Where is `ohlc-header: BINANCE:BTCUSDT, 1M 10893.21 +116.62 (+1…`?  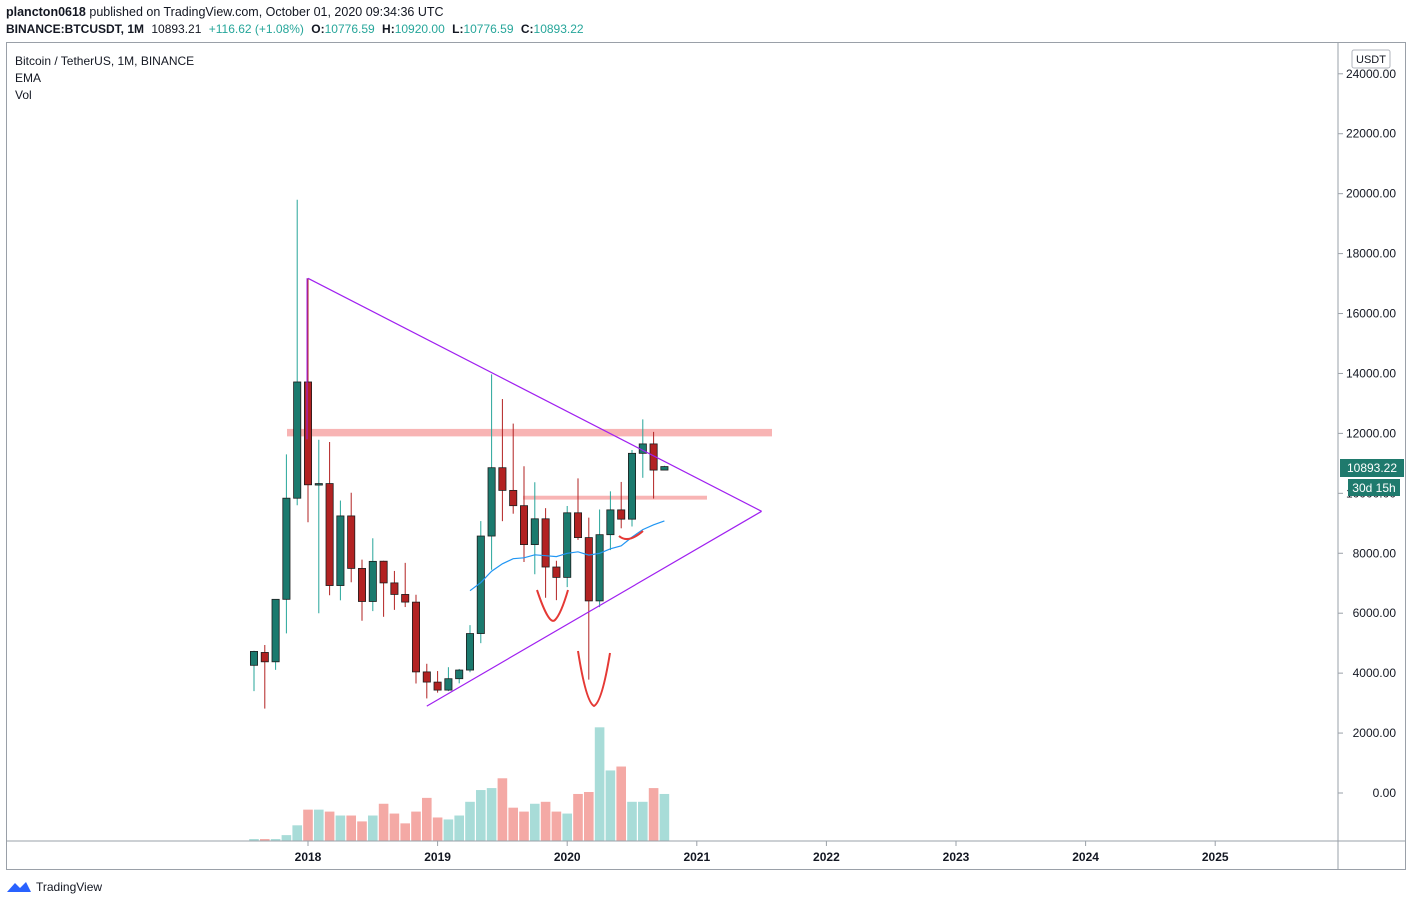
ohlc-header: BINANCE:BTCUSDT, 1M 10893.21 +116.62 (+1… is located at coordinates (295, 29).